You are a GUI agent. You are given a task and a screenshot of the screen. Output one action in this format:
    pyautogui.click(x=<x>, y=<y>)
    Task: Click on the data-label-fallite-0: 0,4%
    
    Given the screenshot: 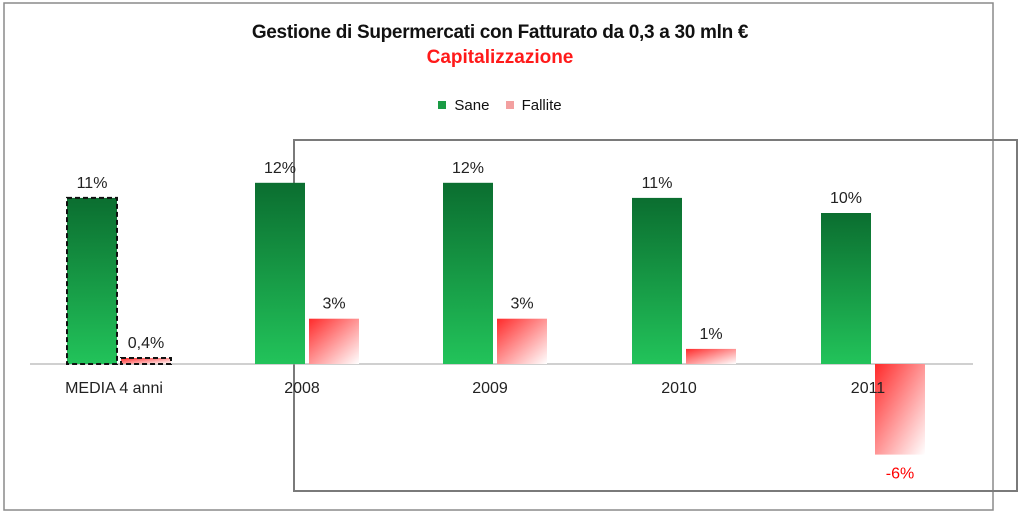 What is the action you would take?
    pyautogui.click(x=146, y=343)
    